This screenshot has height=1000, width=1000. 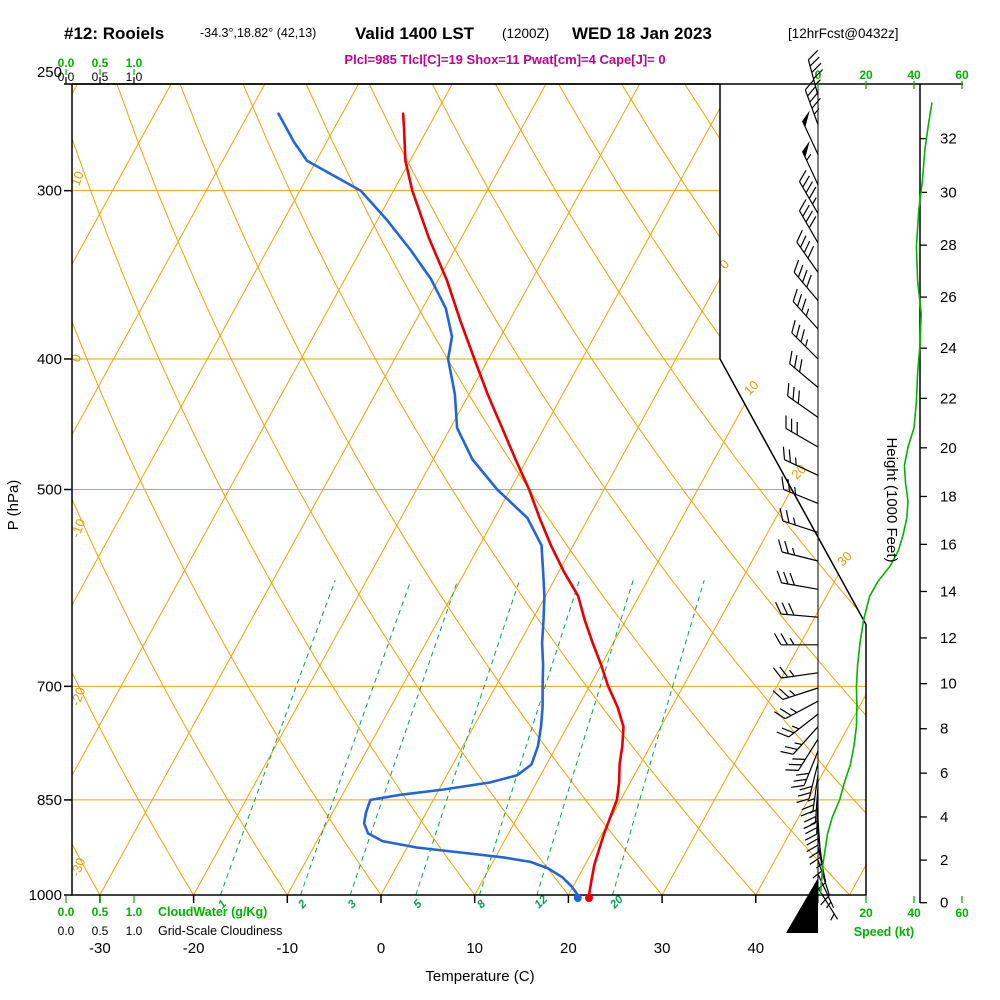 What do you see at coordinates (843, 33) in the screenshot?
I see `forecast-tag: [12hrFcst@0432z]` at bounding box center [843, 33].